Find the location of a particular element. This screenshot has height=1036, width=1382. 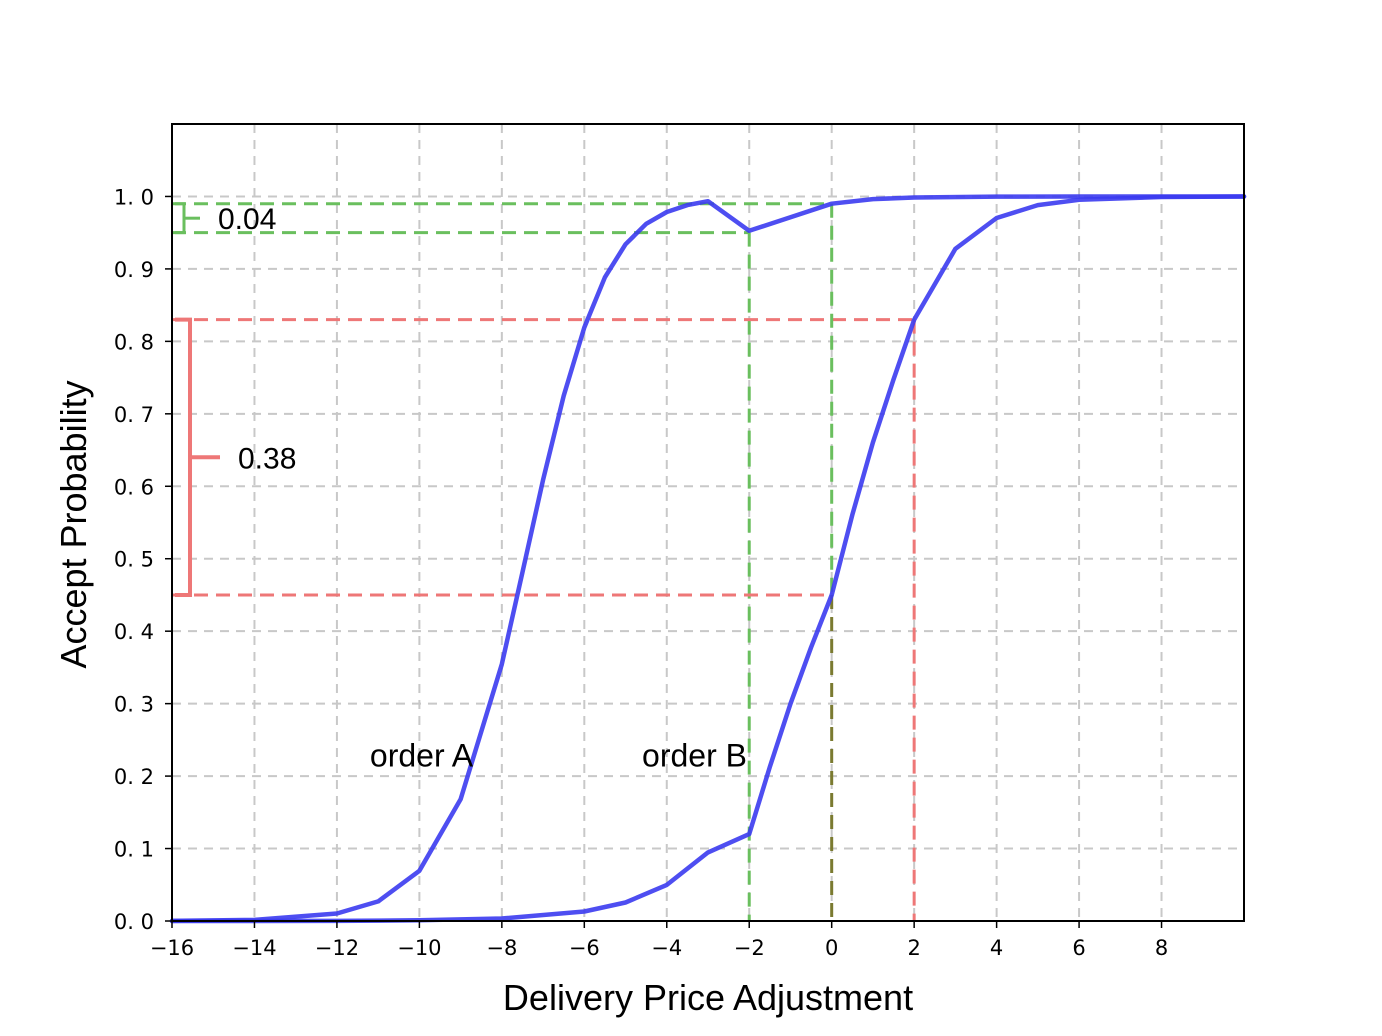

x-axis-title: Delivery Price Adjustment is located at coordinates (708, 997).